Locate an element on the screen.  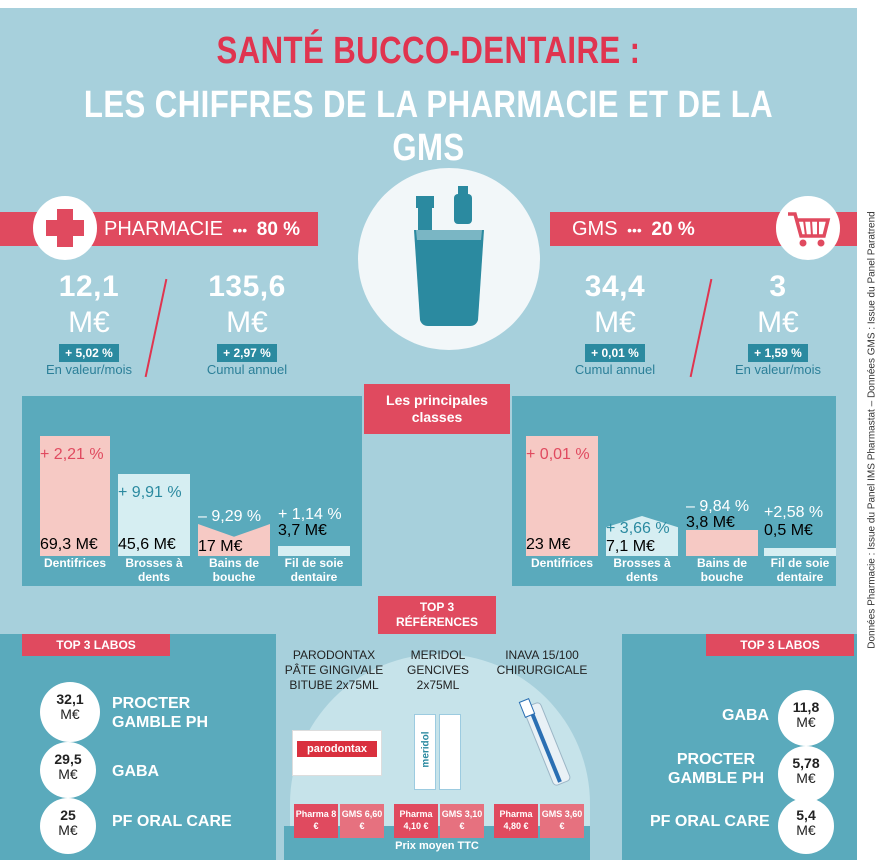
title-line-1: SANTÉ BUCCO-DENTAIRE : is located at coordinates (428, 51).